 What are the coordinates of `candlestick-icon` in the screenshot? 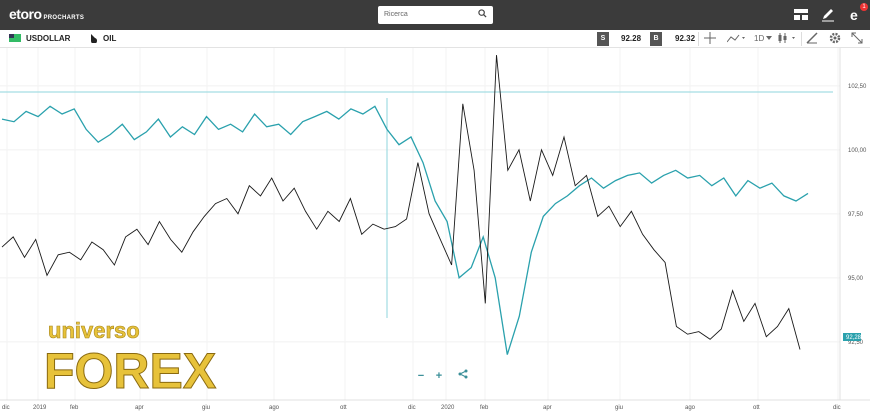 It's located at (788, 39).